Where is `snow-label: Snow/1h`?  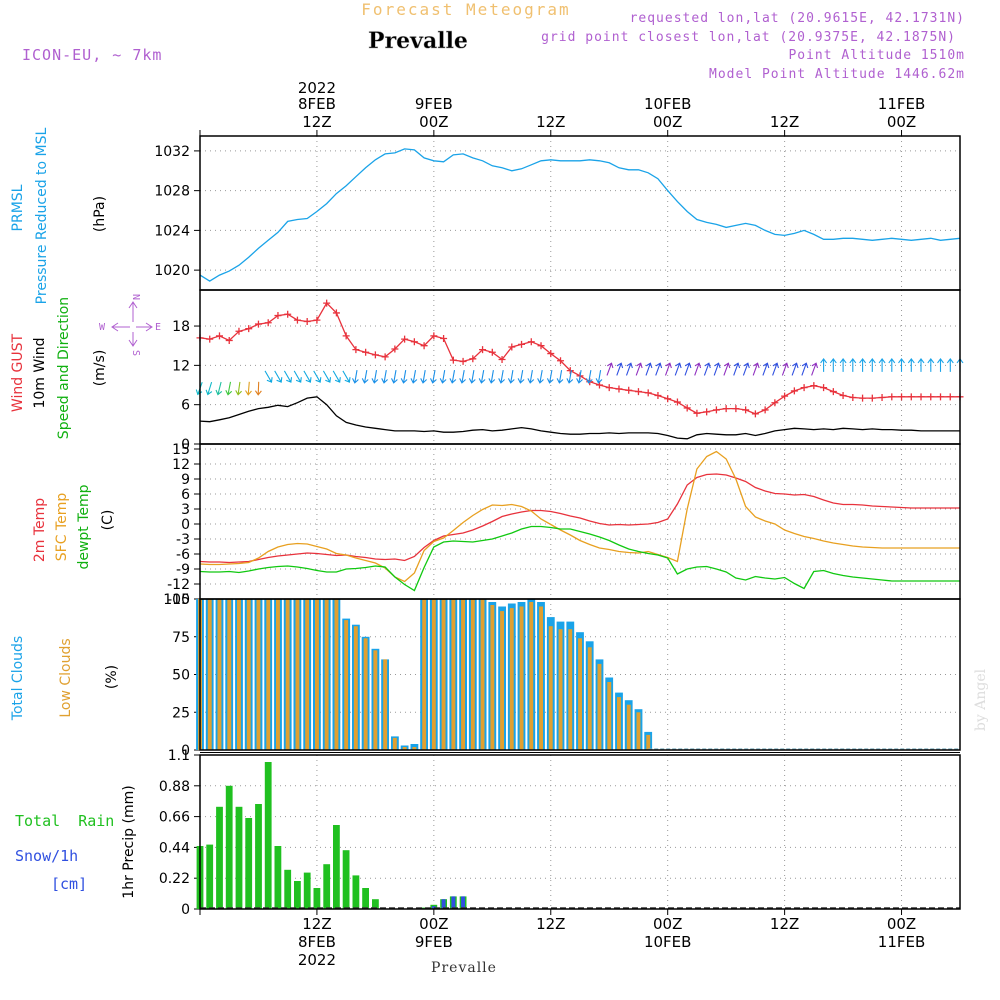
snow-label: Snow/1h is located at coordinates (46, 856).